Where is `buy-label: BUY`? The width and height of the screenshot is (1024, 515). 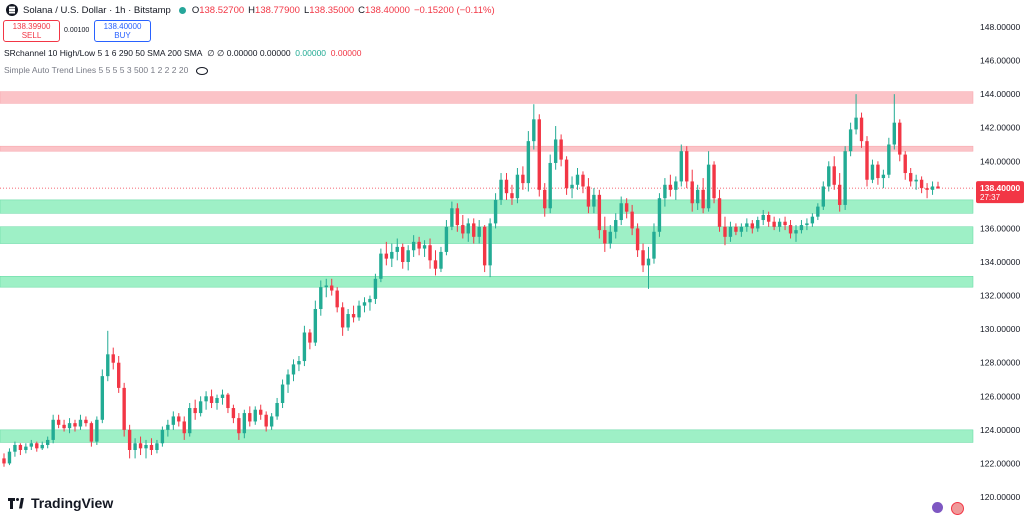 buy-label: BUY is located at coordinates (122, 35).